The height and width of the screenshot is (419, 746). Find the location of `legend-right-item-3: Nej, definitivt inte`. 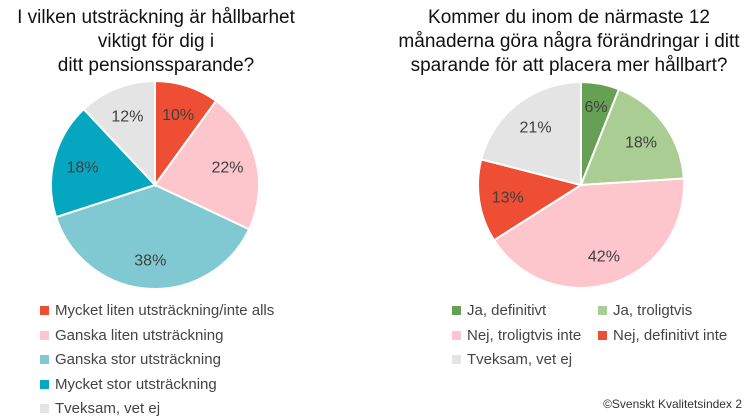

legend-right-item-3: Nej, definitivt inte is located at coordinates (662, 335).